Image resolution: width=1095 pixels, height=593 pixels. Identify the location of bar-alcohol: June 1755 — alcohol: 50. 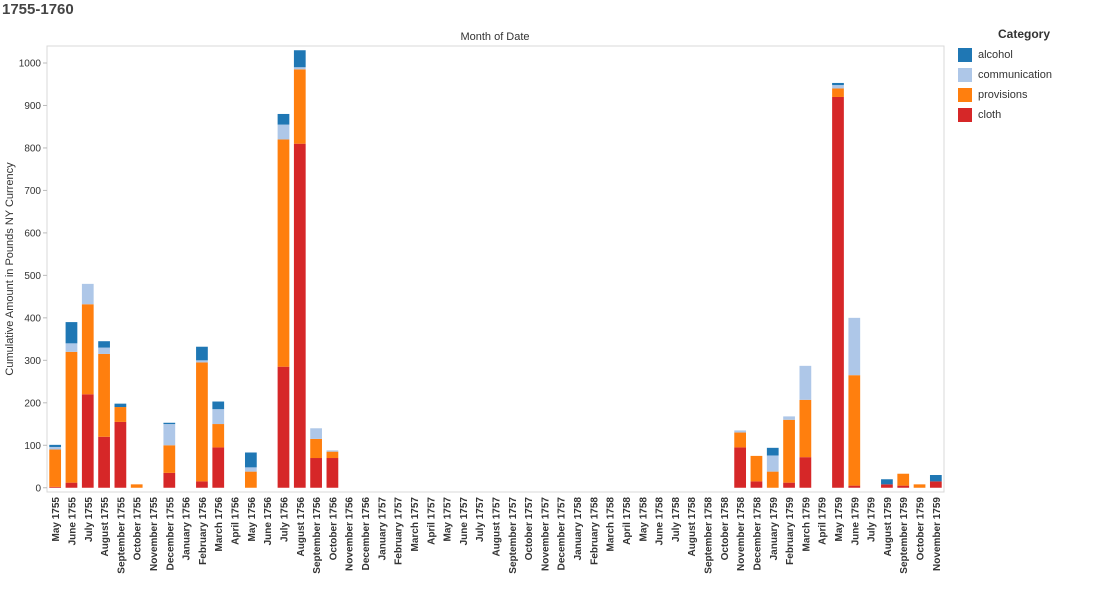
(71, 333).